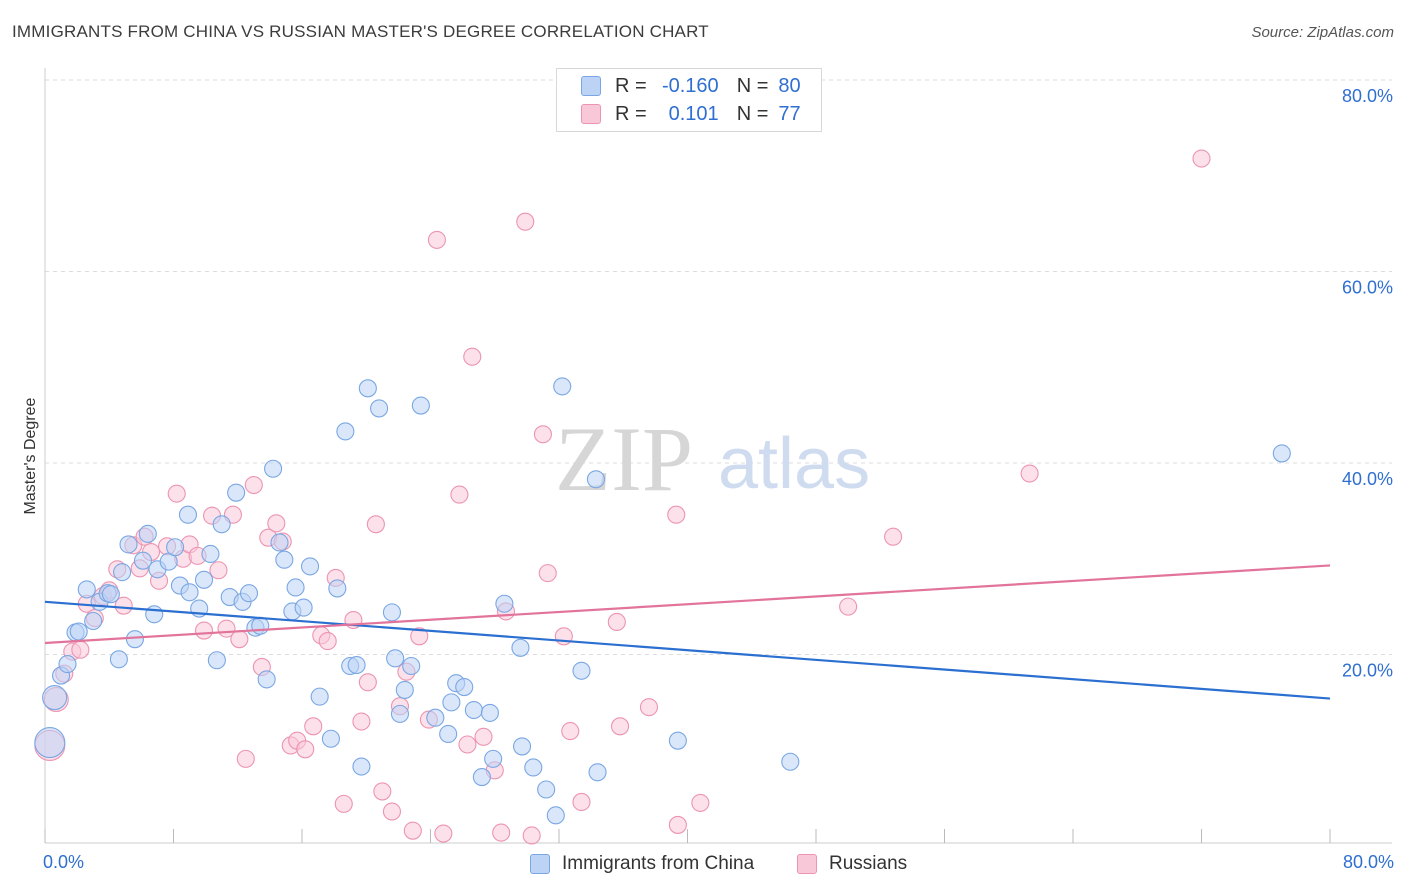  Describe the element at coordinates (1367, 479) in the screenshot. I see `y-tick-label: 40.0%` at that location.